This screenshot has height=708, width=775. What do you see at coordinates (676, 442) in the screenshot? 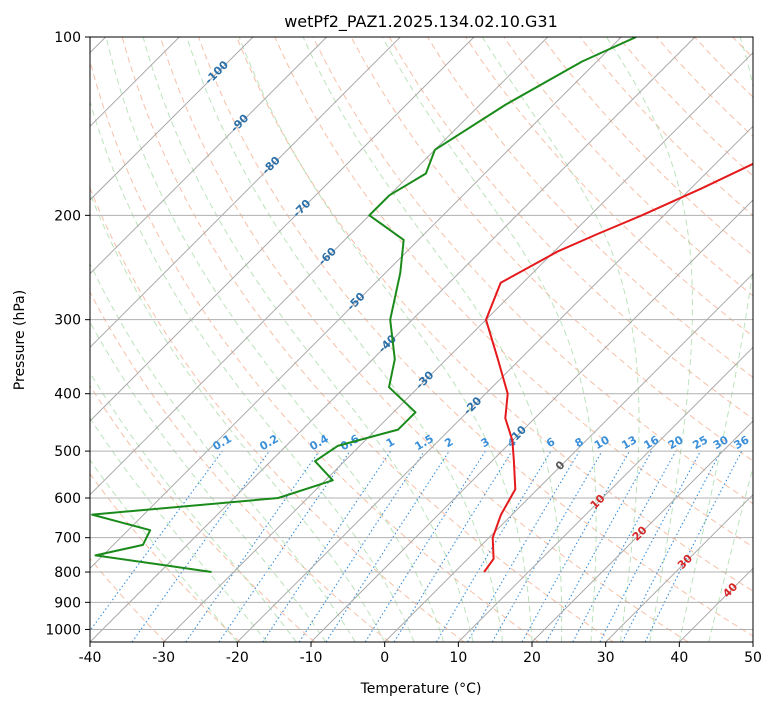
I see `mixing-ratio-label: 20` at bounding box center [676, 442].